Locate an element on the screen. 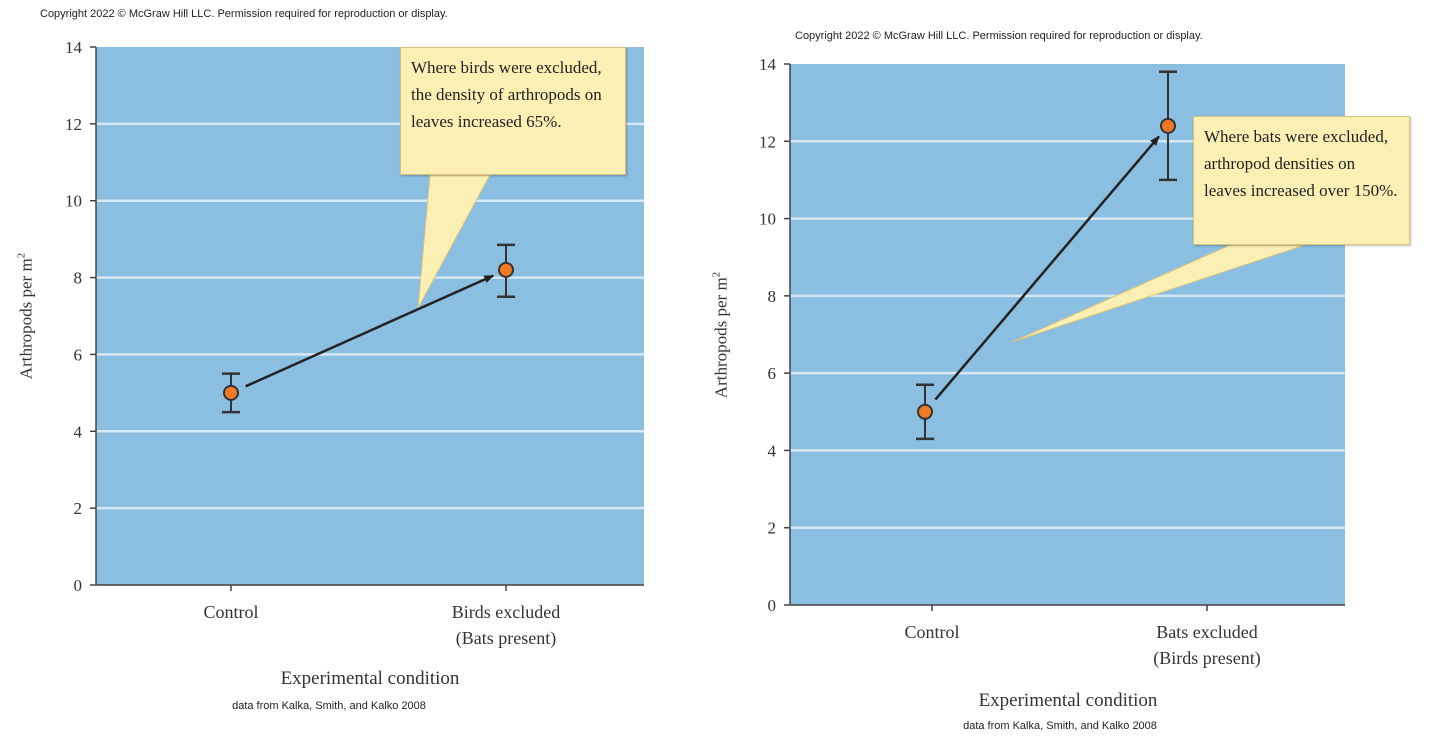 The image size is (1440, 740). chart1-y-tick-label: 0 is located at coordinates (78, 585).